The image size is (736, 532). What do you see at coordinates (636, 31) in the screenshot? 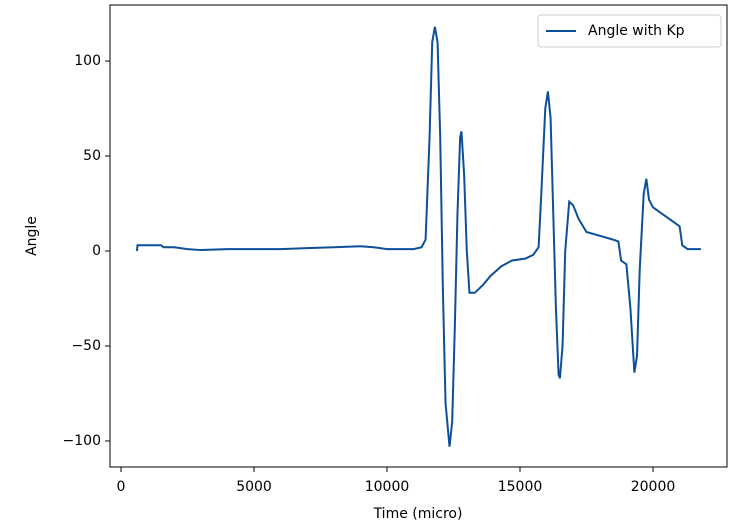
I see `legend-label: Angle with Kp` at bounding box center [636, 31].